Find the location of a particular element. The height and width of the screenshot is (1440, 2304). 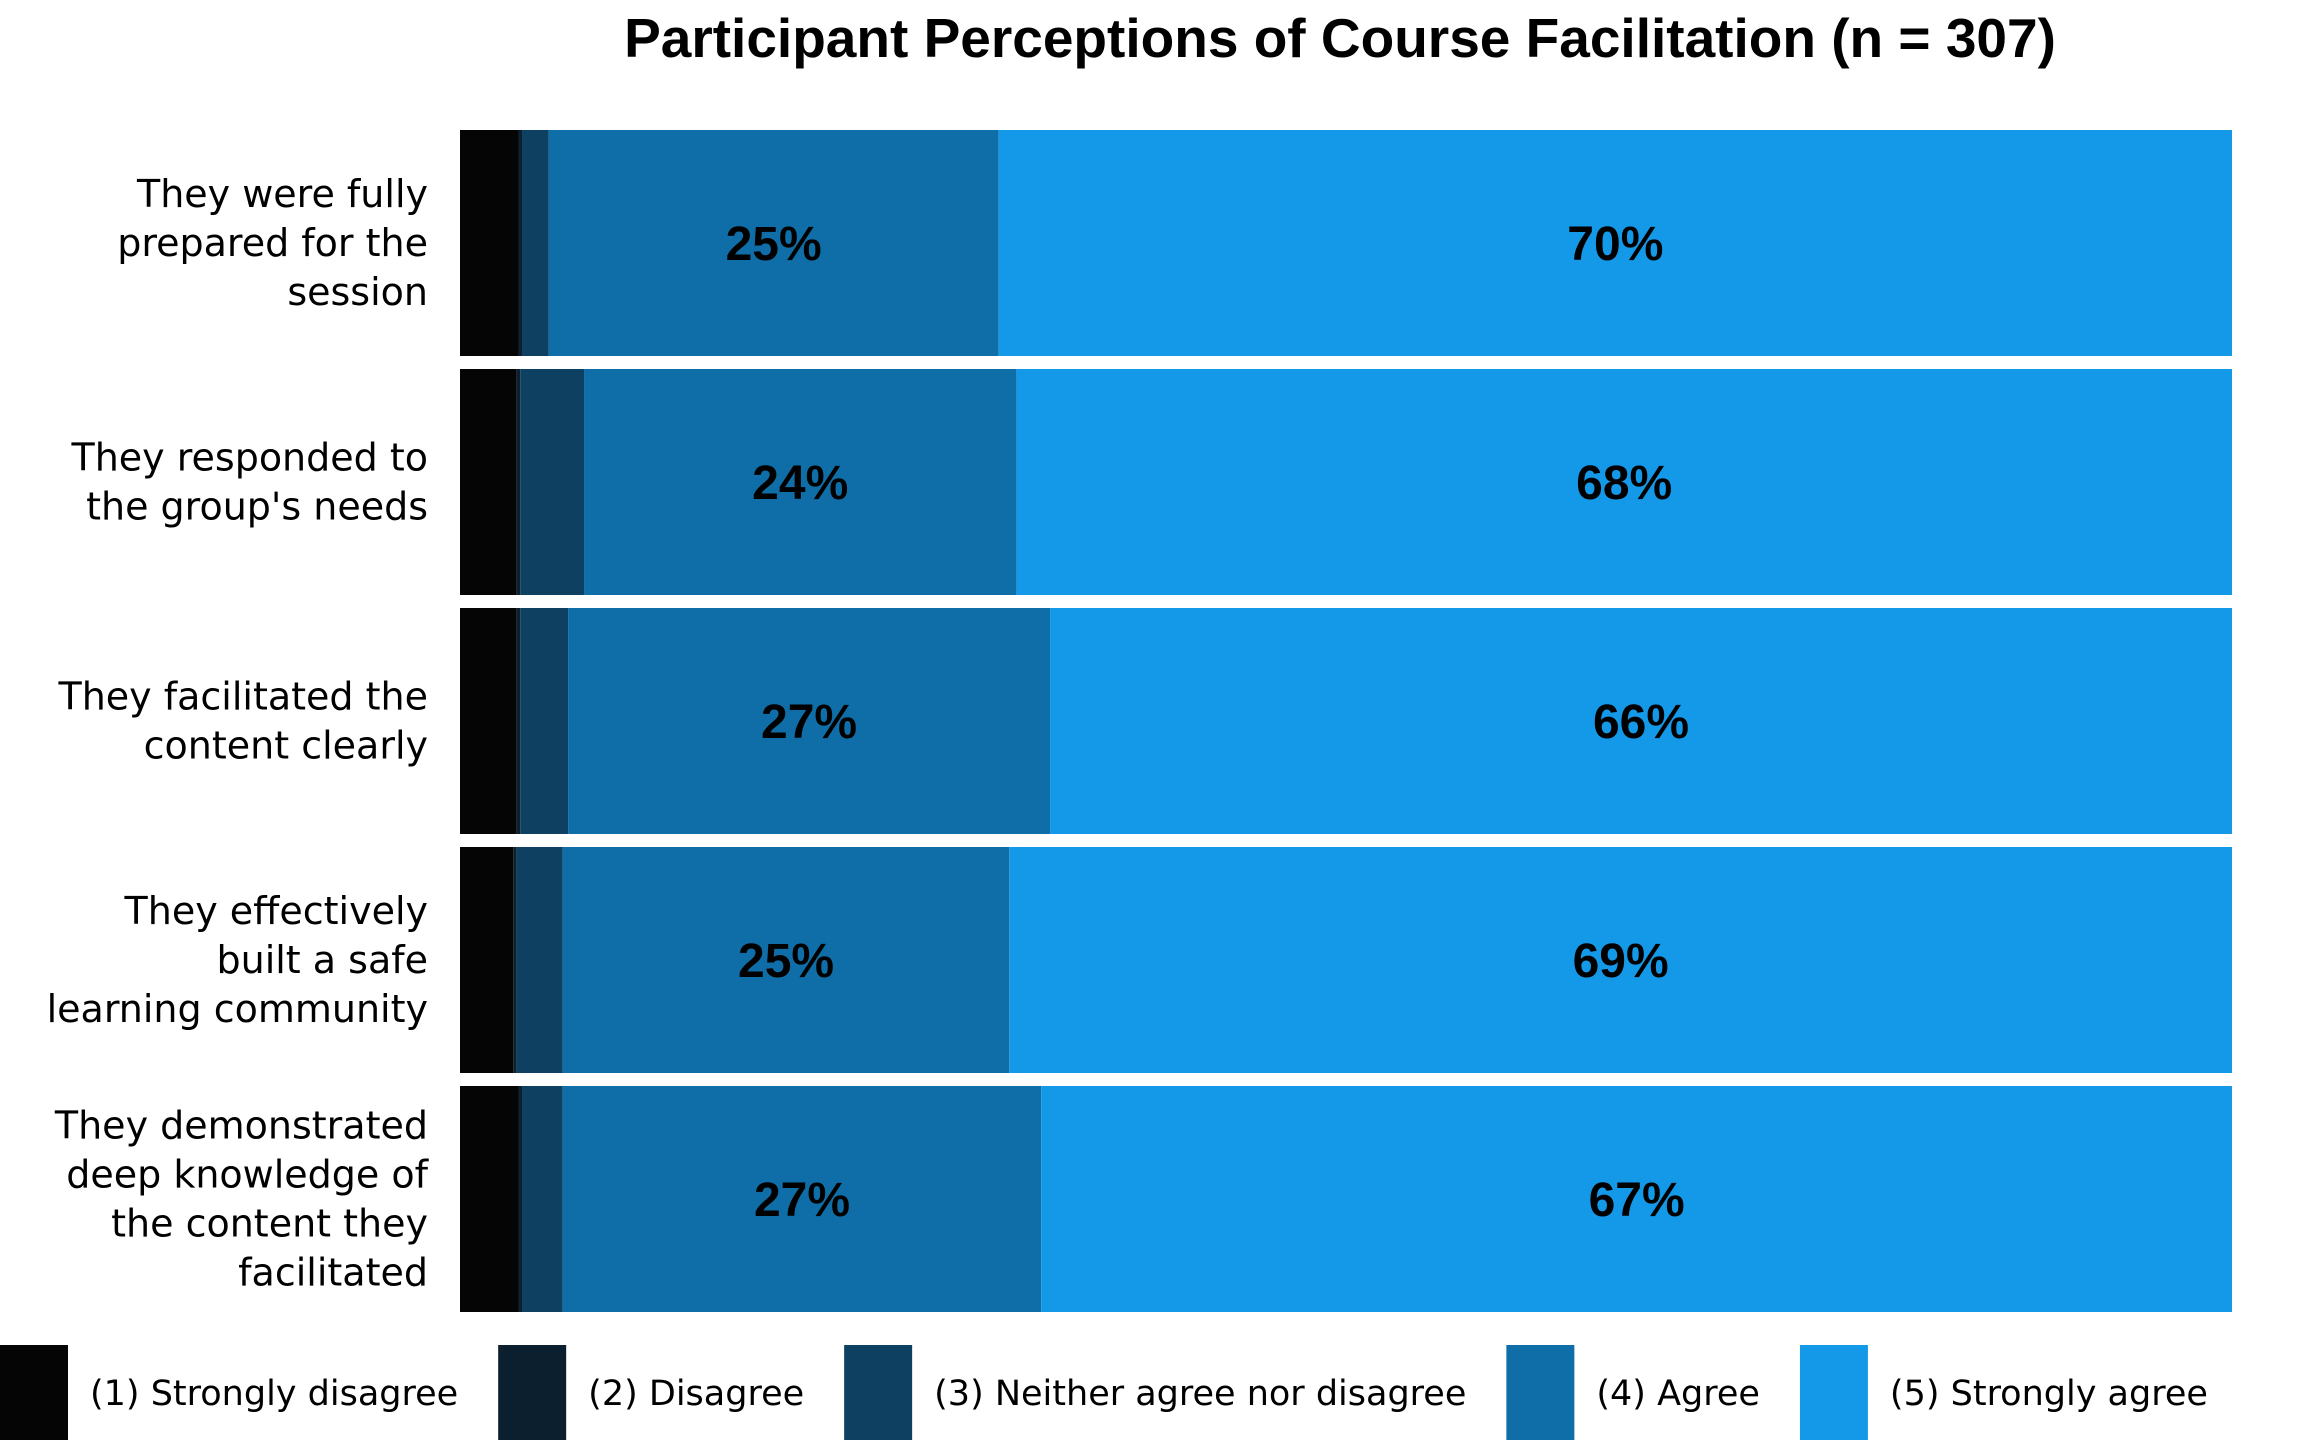

bar-segment-row2-series4 is located at coordinates (800, 482).